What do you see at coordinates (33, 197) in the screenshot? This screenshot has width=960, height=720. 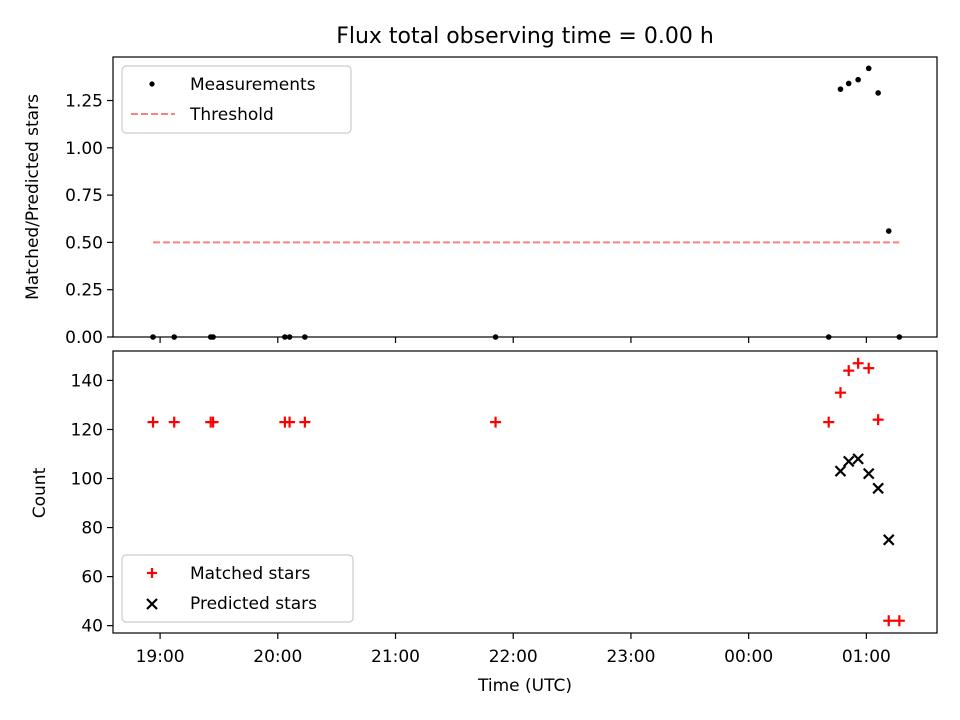 I see `top-ylabel: Matched/Predicted stars` at bounding box center [33, 197].